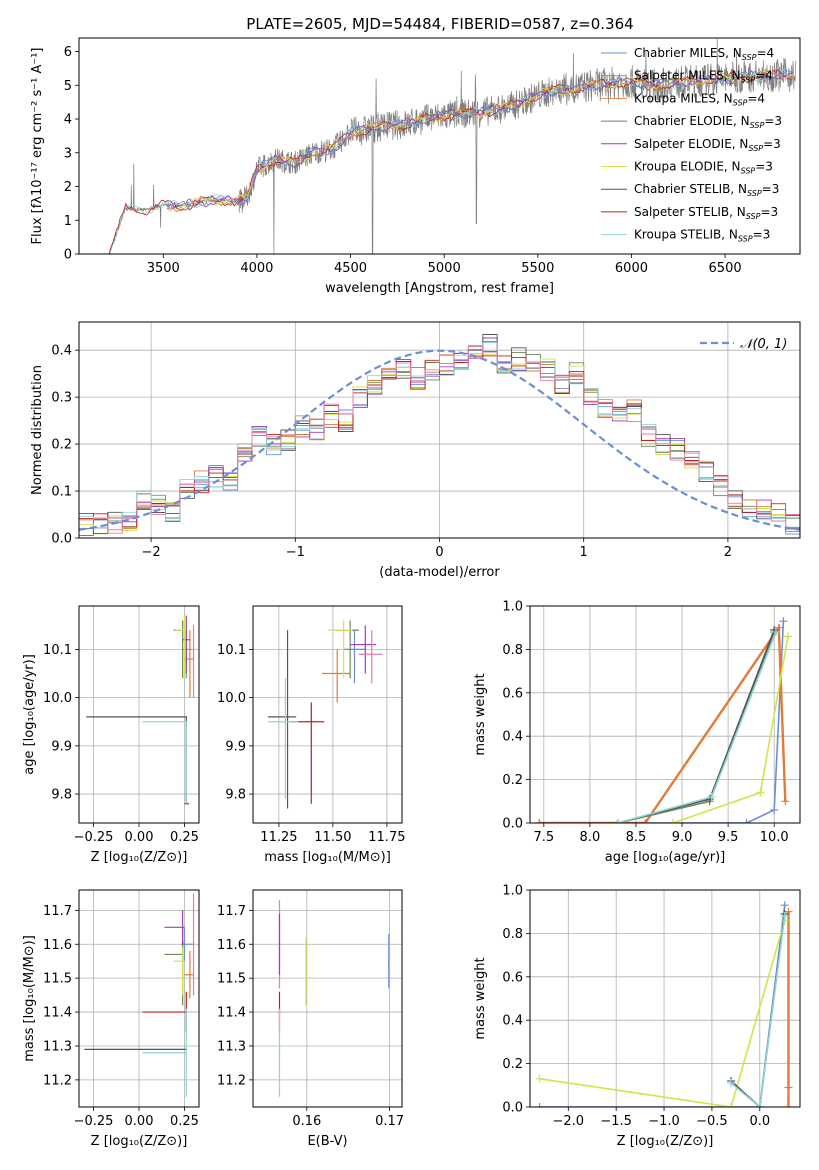 The image size is (819, 1170). I want to click on error-bars, so click(325, 714).